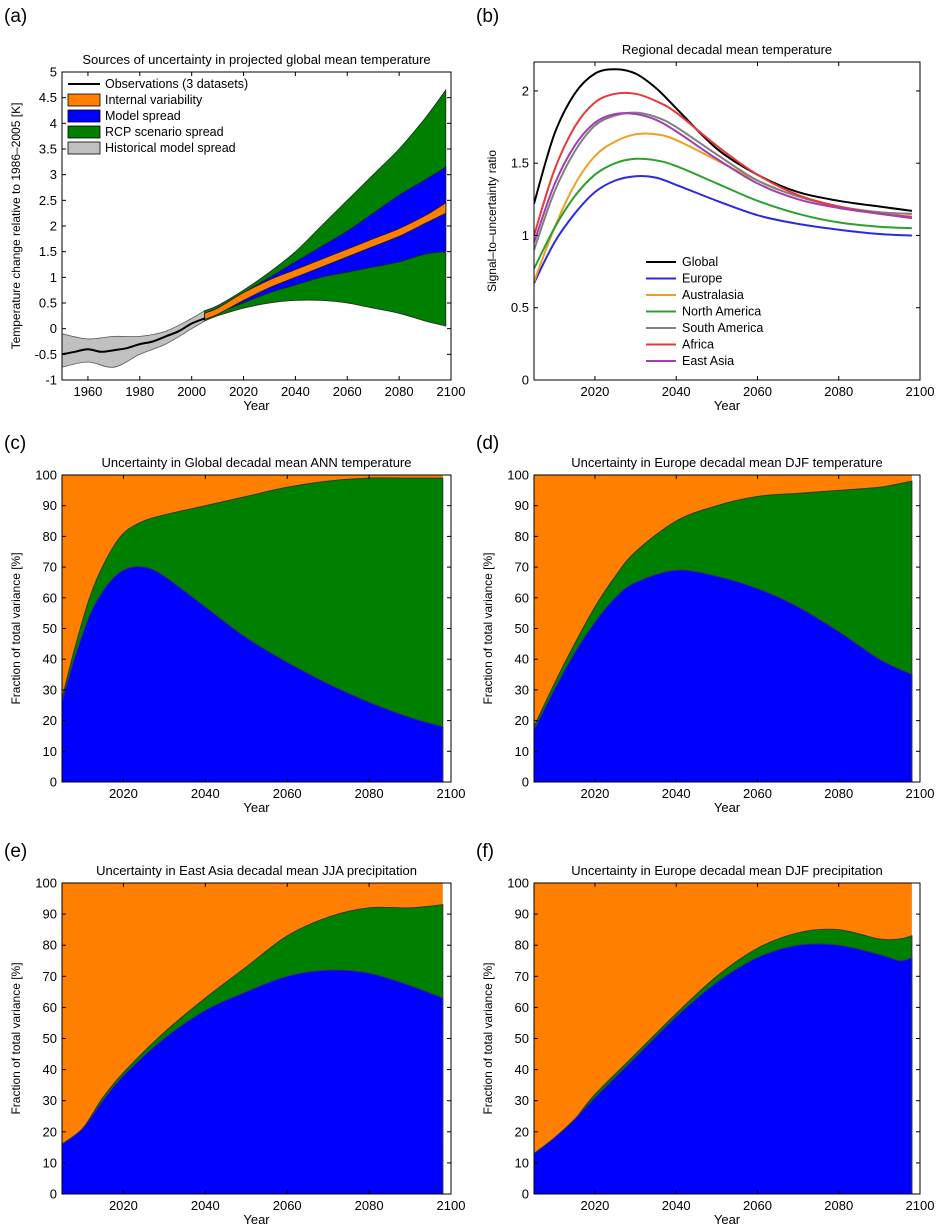  I want to click on line-observations, so click(133, 336).